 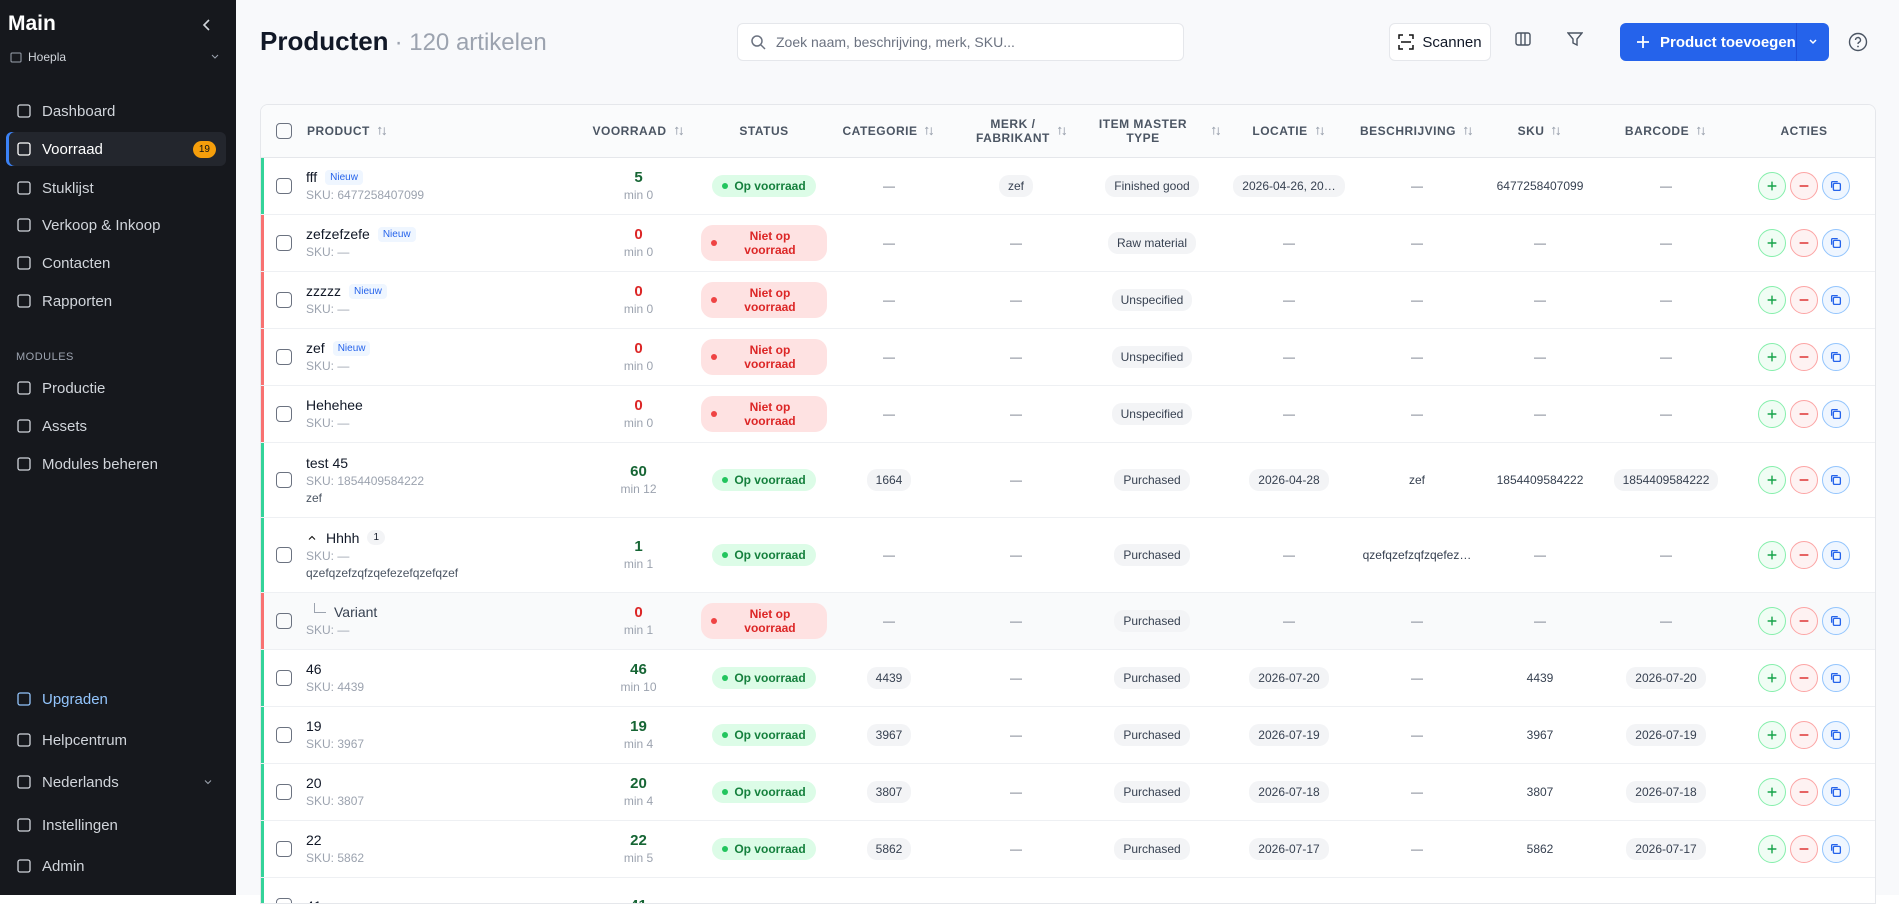 What do you see at coordinates (116, 464) in the screenshot?
I see `nav-item: Modules beheren` at bounding box center [116, 464].